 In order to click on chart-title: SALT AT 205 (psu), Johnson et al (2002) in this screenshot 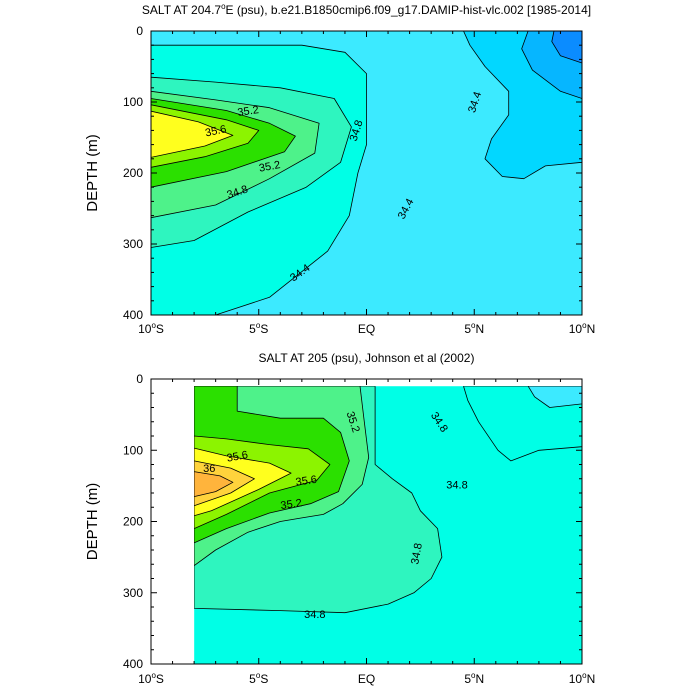, I will do `click(367, 358)`.